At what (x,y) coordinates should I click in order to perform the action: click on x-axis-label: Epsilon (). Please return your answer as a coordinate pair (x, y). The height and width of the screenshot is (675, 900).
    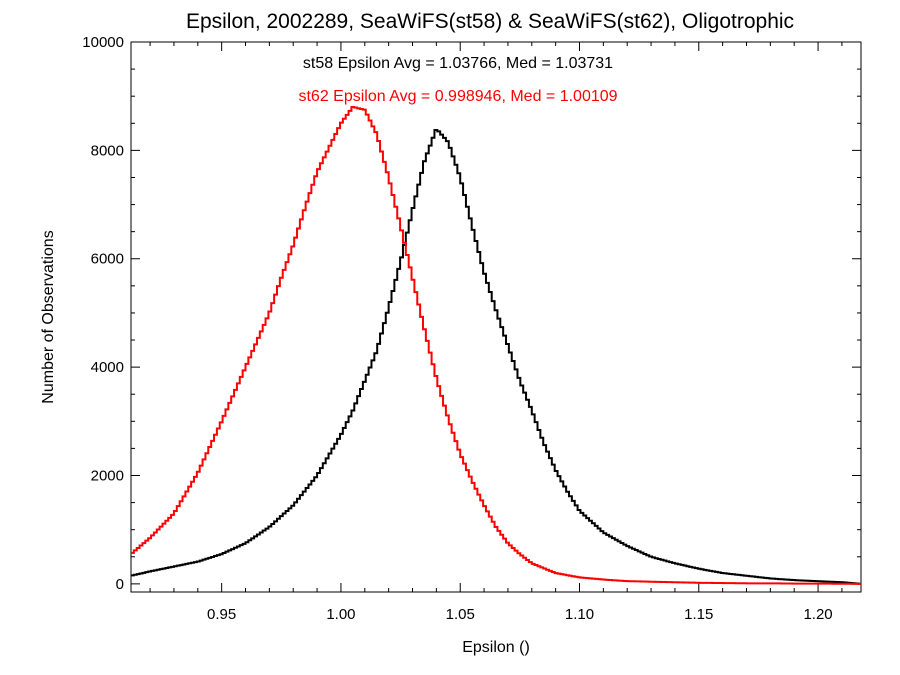
    Looking at the image, I should click on (496, 647).